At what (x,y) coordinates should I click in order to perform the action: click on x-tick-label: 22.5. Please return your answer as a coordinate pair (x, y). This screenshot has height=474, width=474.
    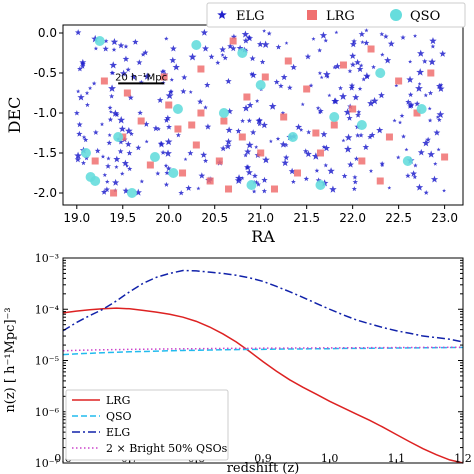
    Looking at the image, I should click on (398, 218).